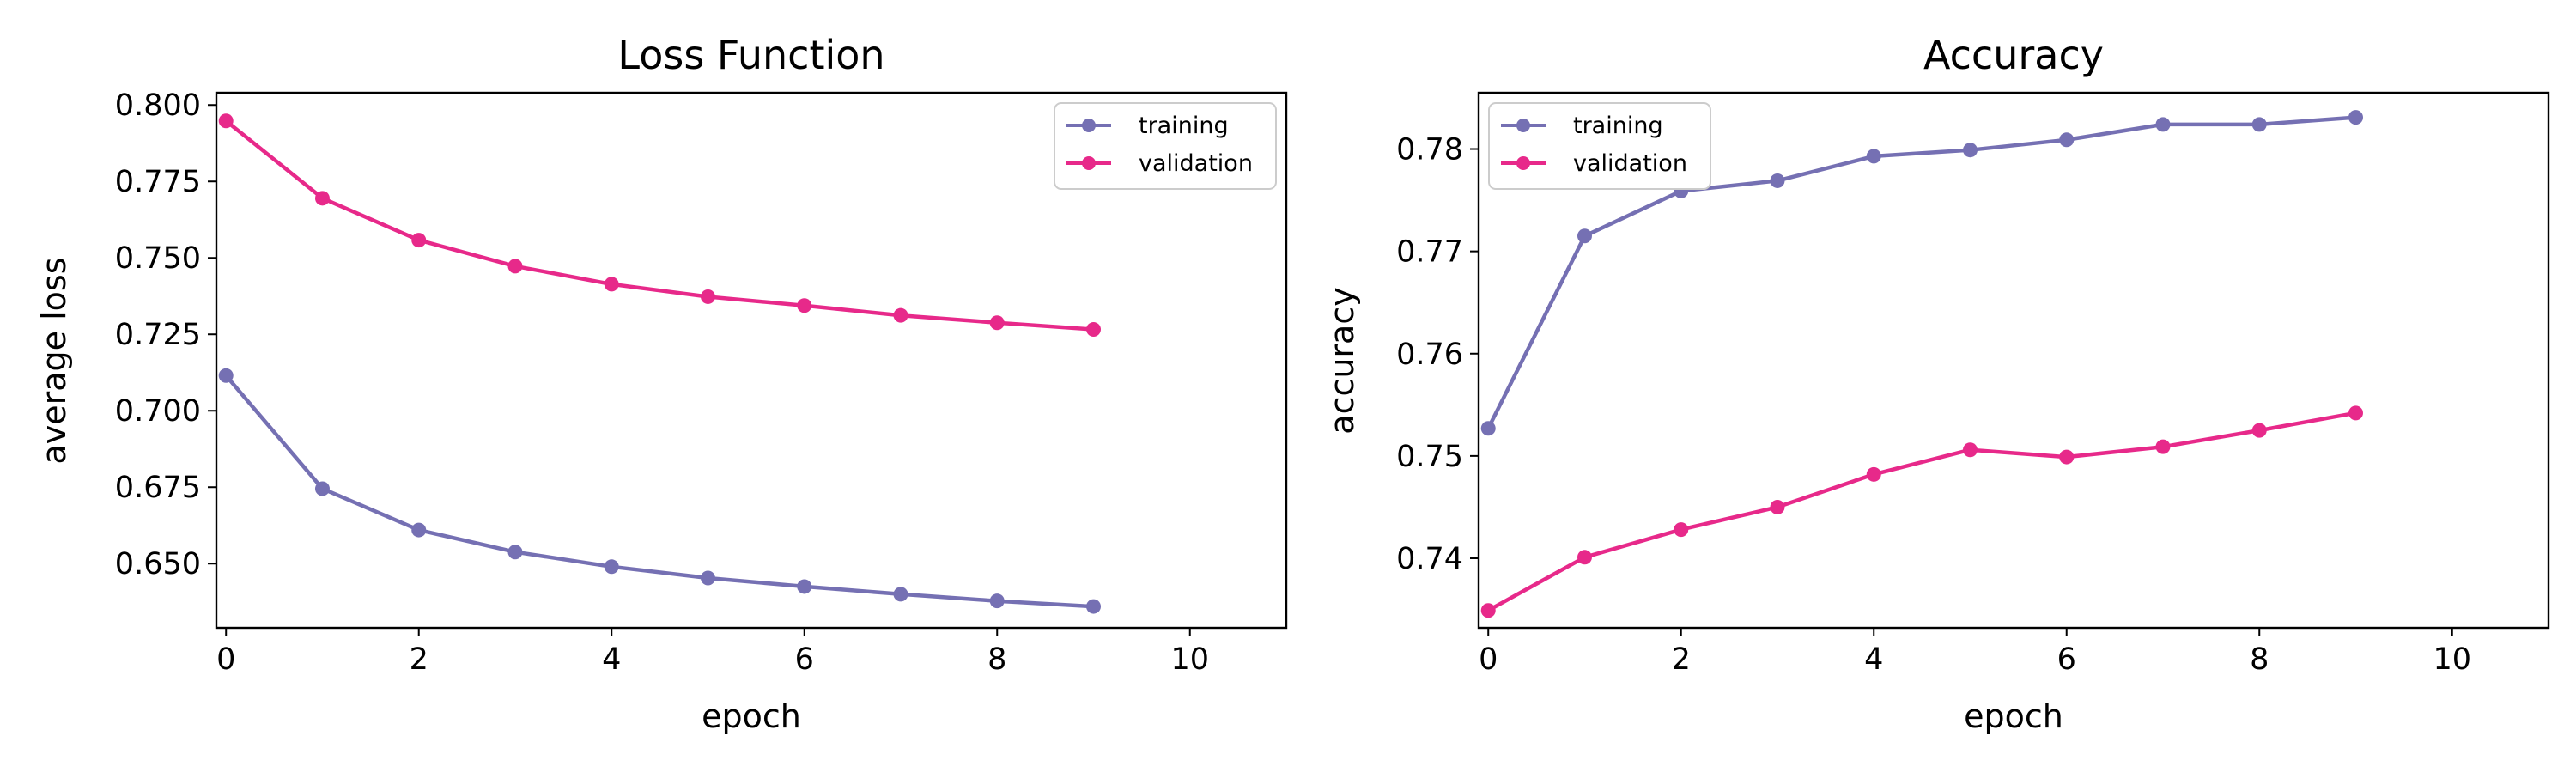  What do you see at coordinates (659, 491) in the screenshot?
I see `loss-training-line` at bounding box center [659, 491].